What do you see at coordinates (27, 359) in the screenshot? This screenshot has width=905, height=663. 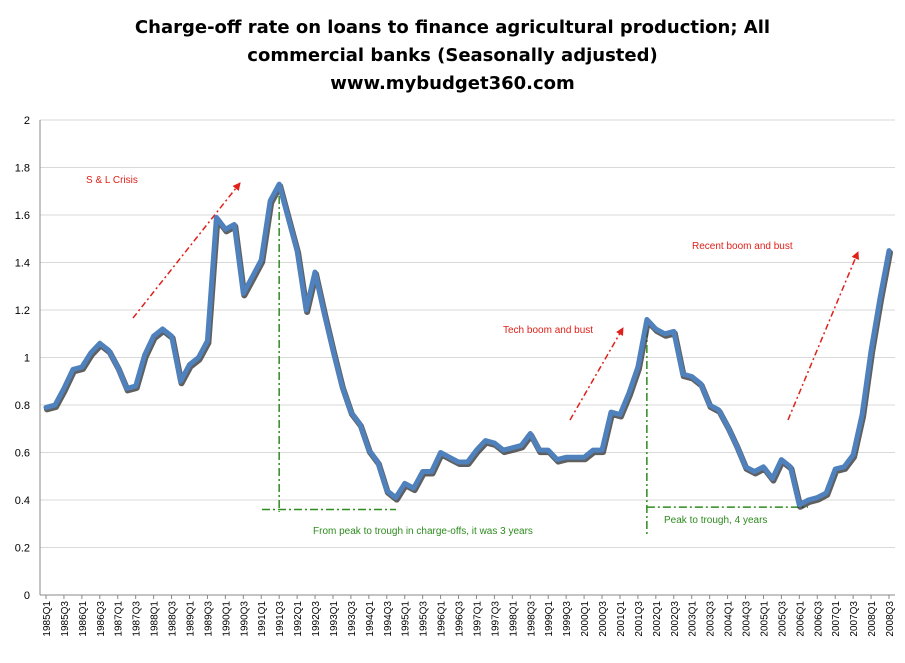 I see `y-tick-label: 1` at bounding box center [27, 359].